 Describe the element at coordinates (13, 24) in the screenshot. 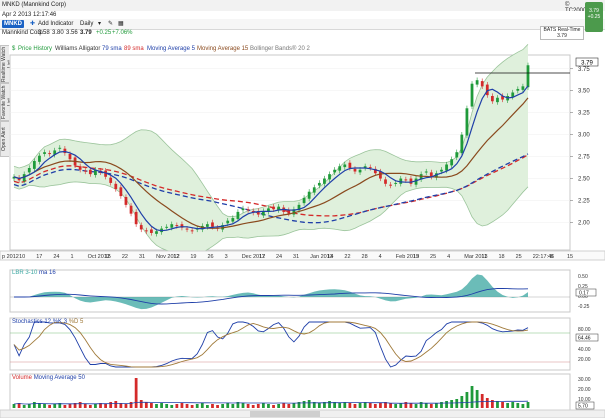

I see `symbol-badge: MNKD` at that location.